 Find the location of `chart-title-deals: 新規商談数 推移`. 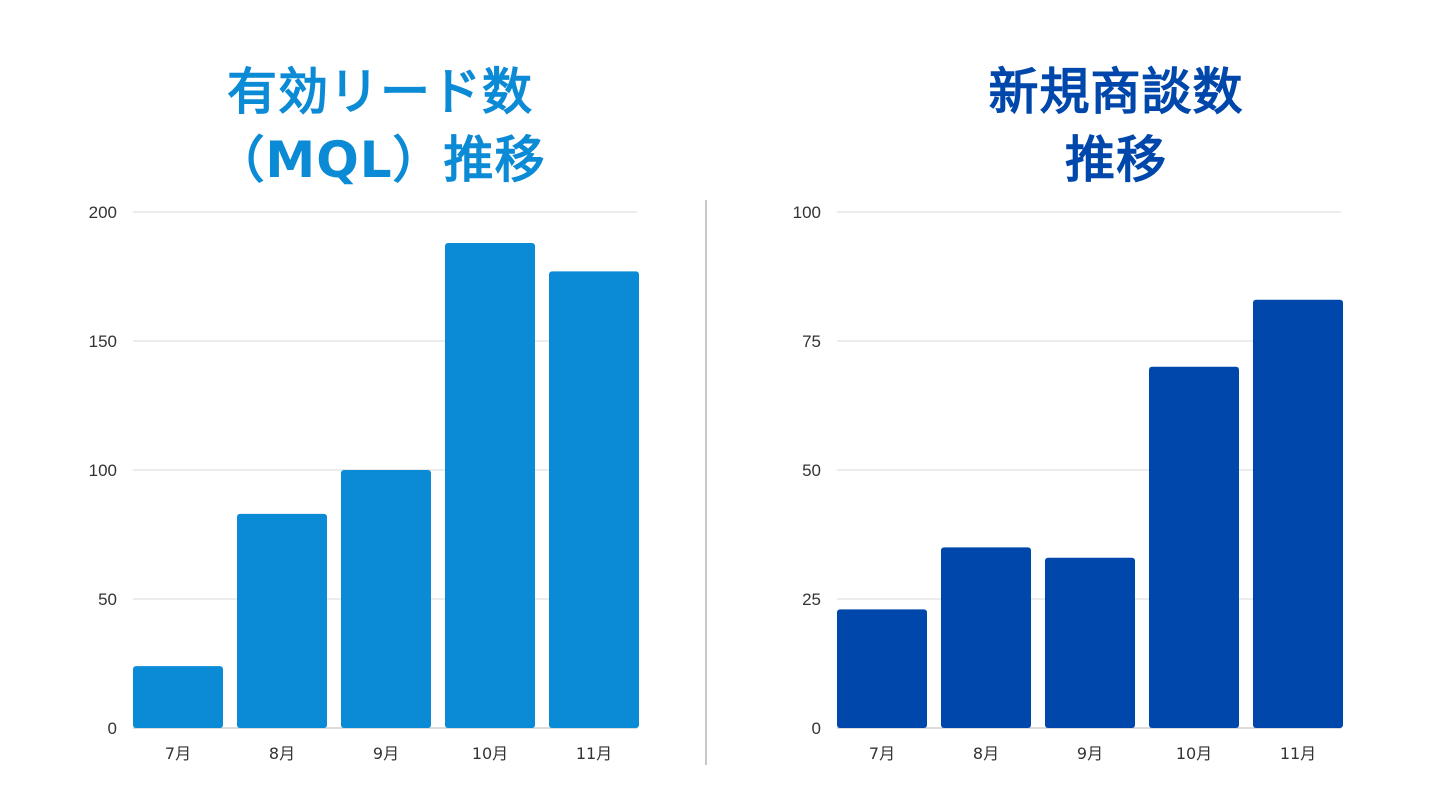

chart-title-deals: 新規商談数 推移 is located at coordinates (1116, 126).